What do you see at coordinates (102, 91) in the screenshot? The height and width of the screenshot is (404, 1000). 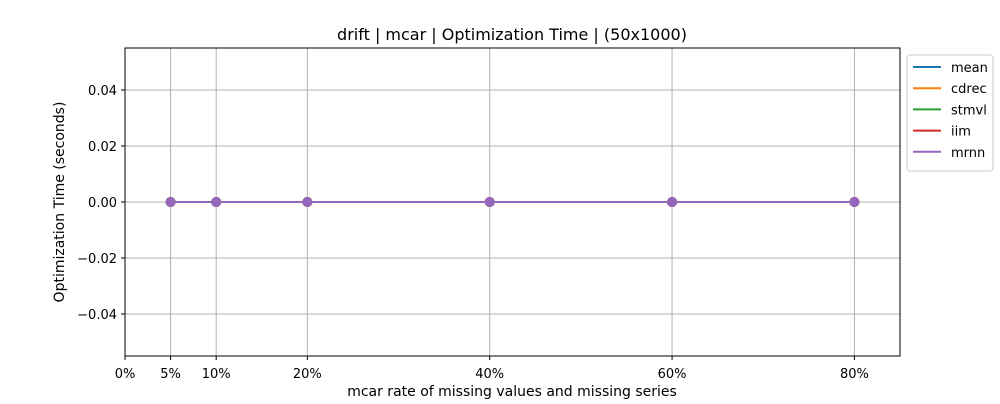 I see `y-tick-label: 0.04` at bounding box center [102, 91].